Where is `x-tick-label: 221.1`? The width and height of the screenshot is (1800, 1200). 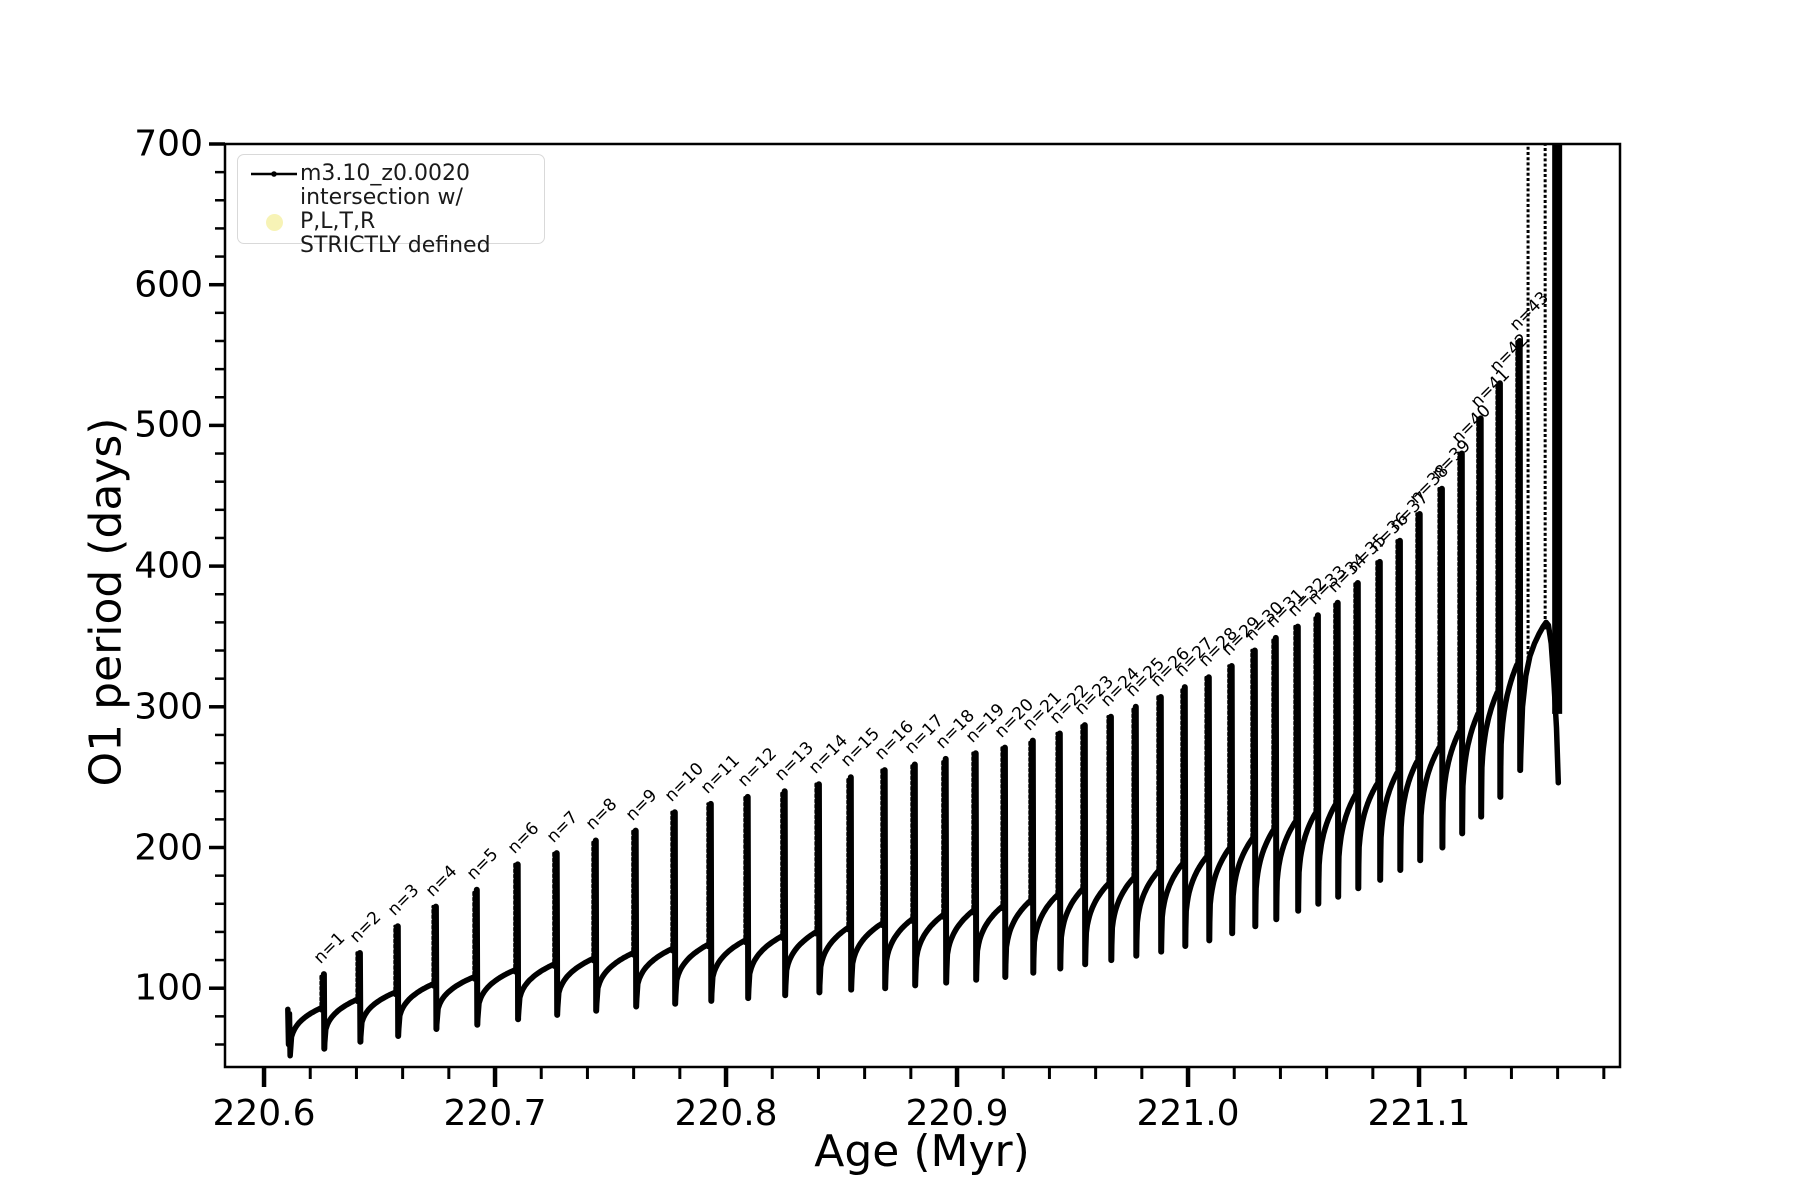 x-tick-label: 221.1 is located at coordinates (1419, 1113).